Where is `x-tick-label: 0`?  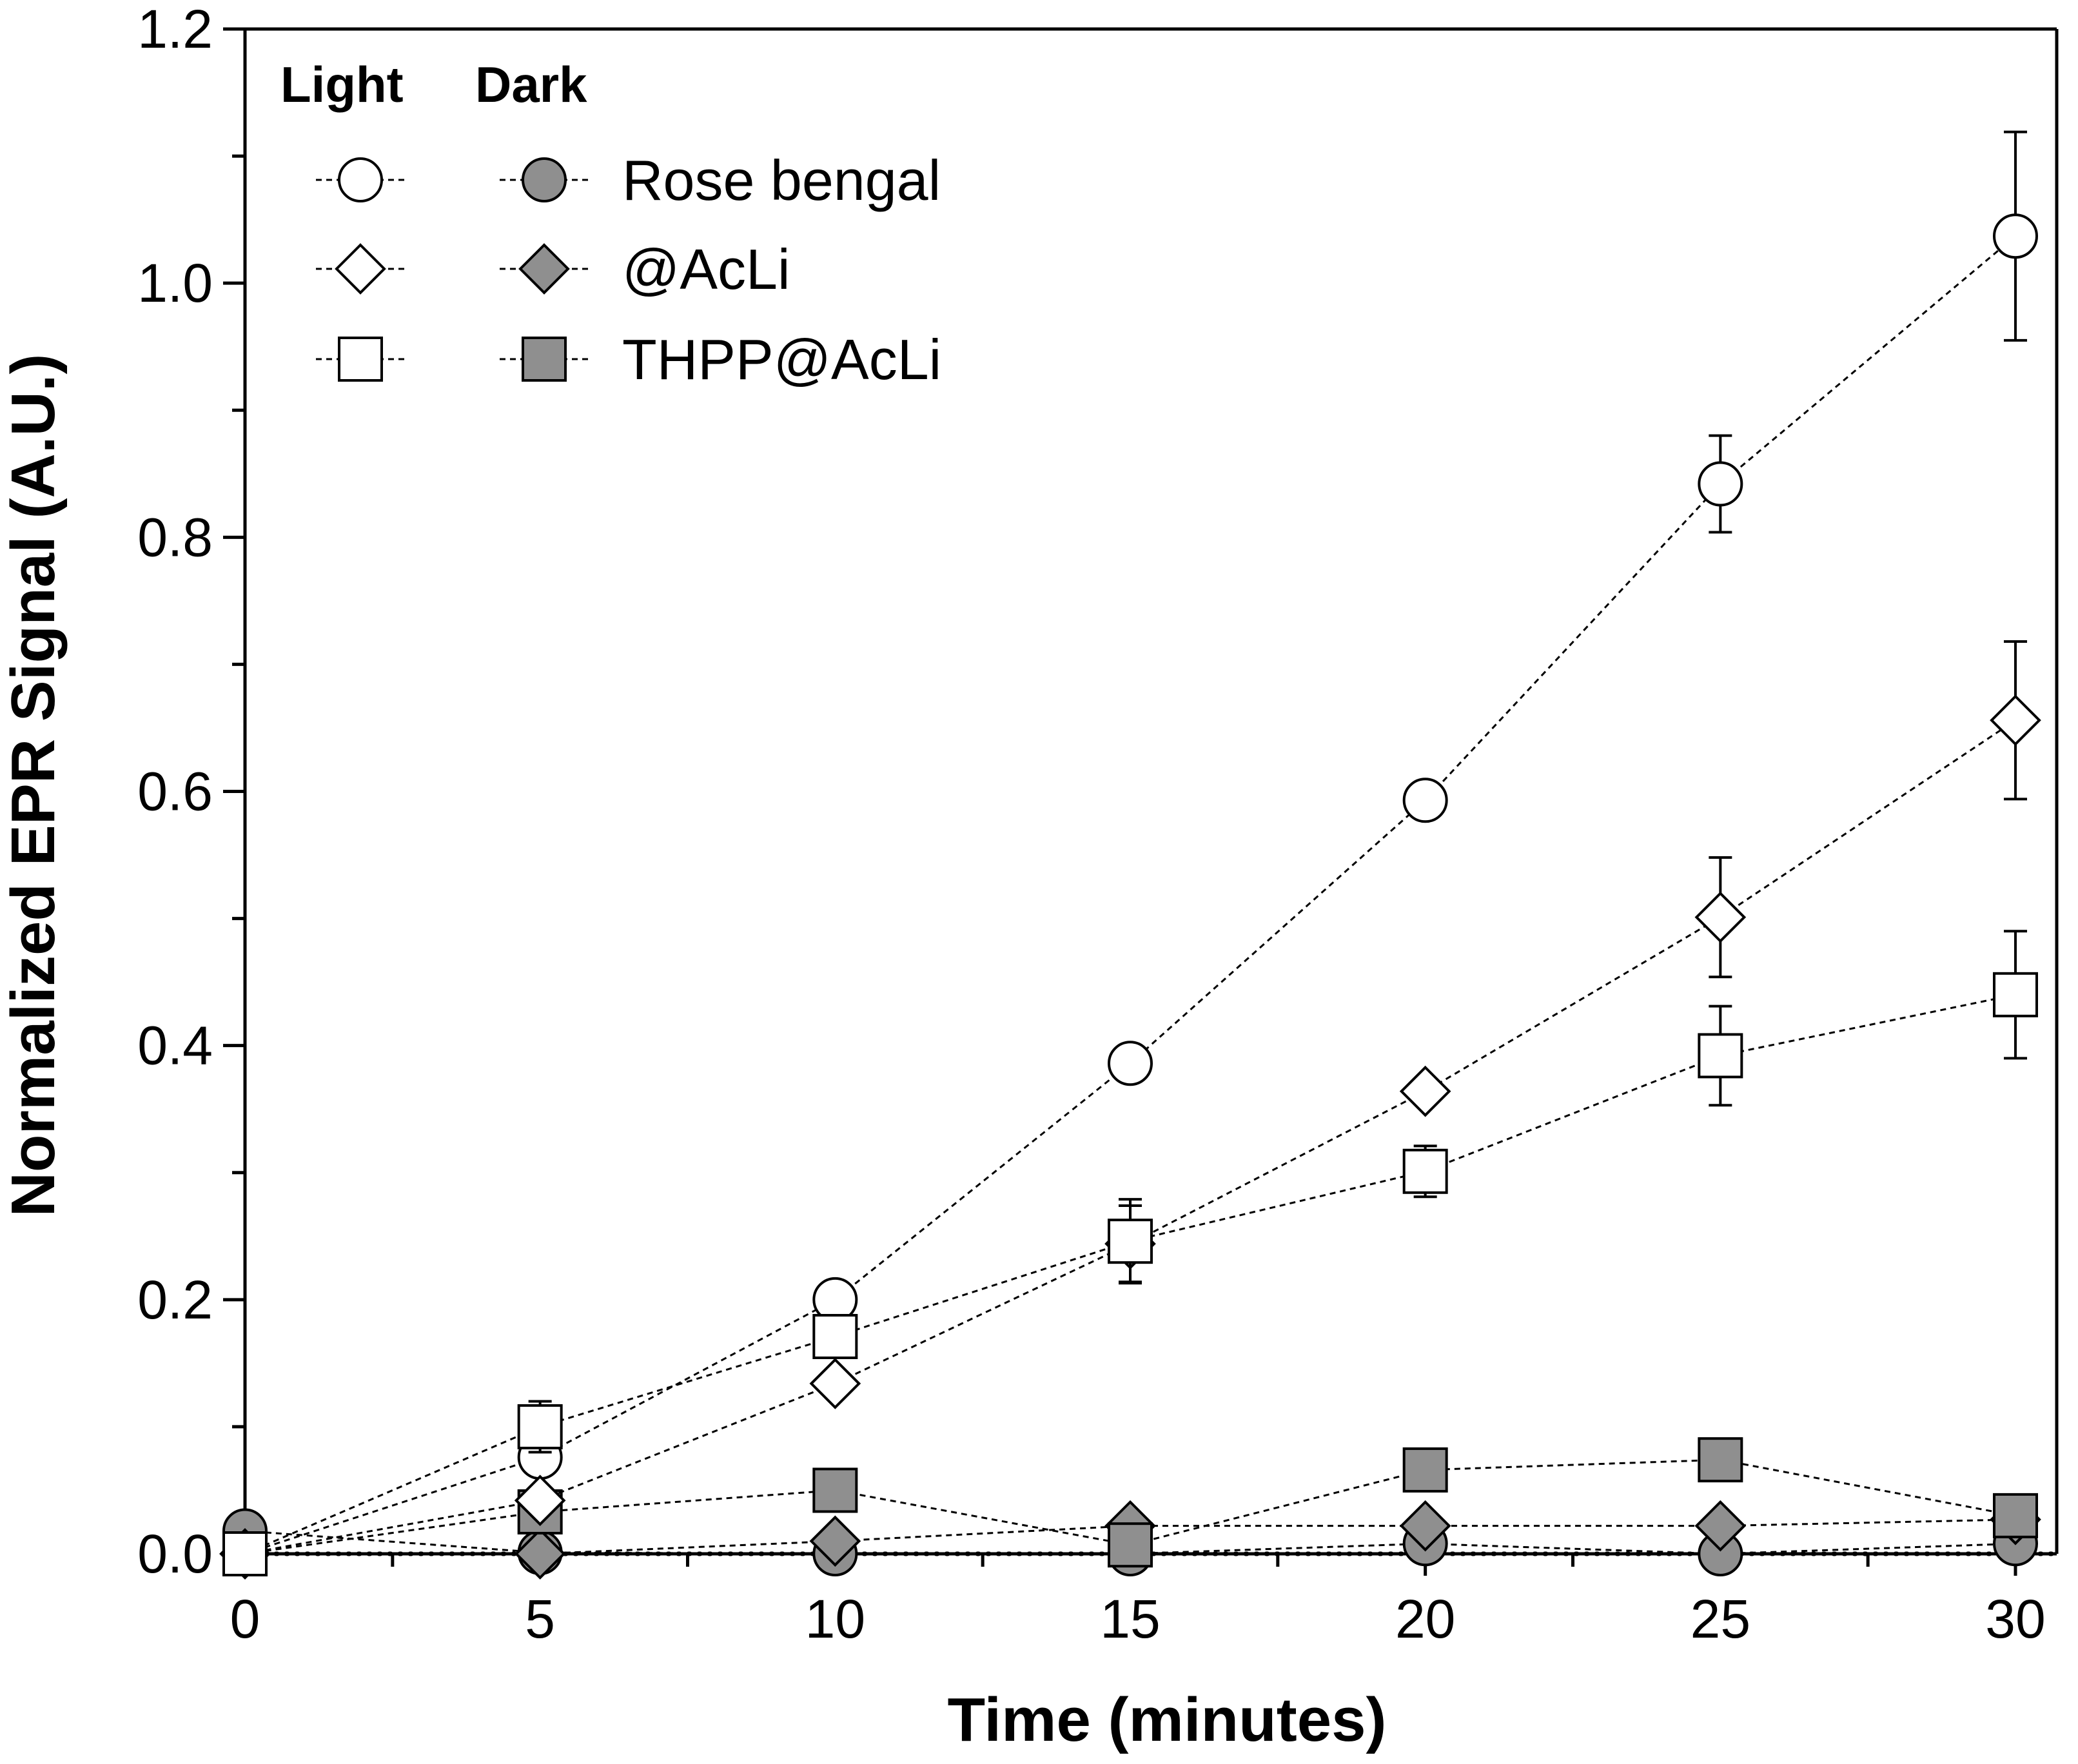 x-tick-label: 0 is located at coordinates (245, 1619).